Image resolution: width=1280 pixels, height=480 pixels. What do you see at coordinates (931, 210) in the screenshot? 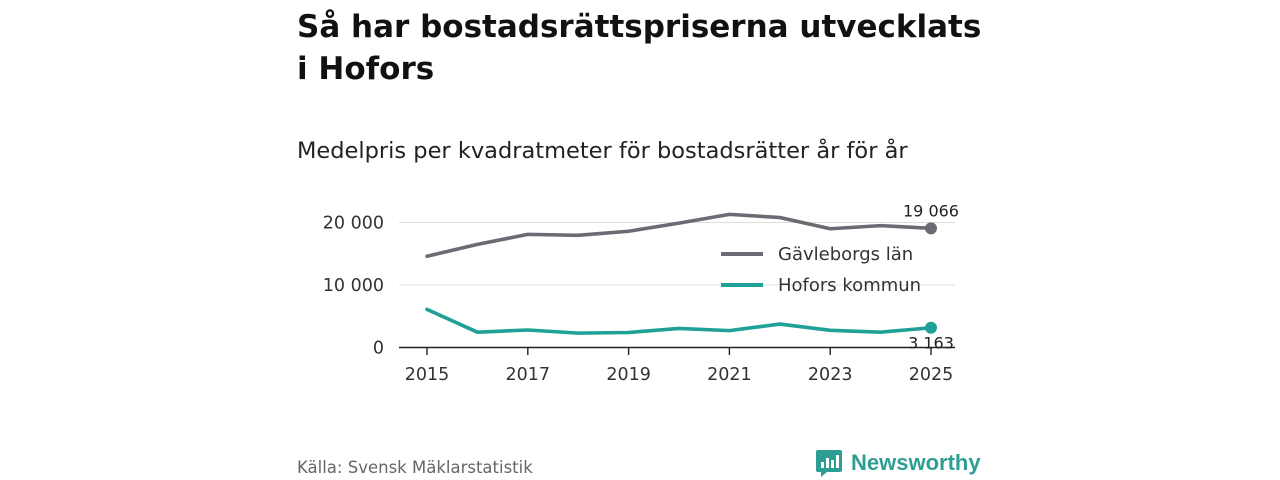
I see `series-end-label-0: 19 066` at bounding box center [931, 210].